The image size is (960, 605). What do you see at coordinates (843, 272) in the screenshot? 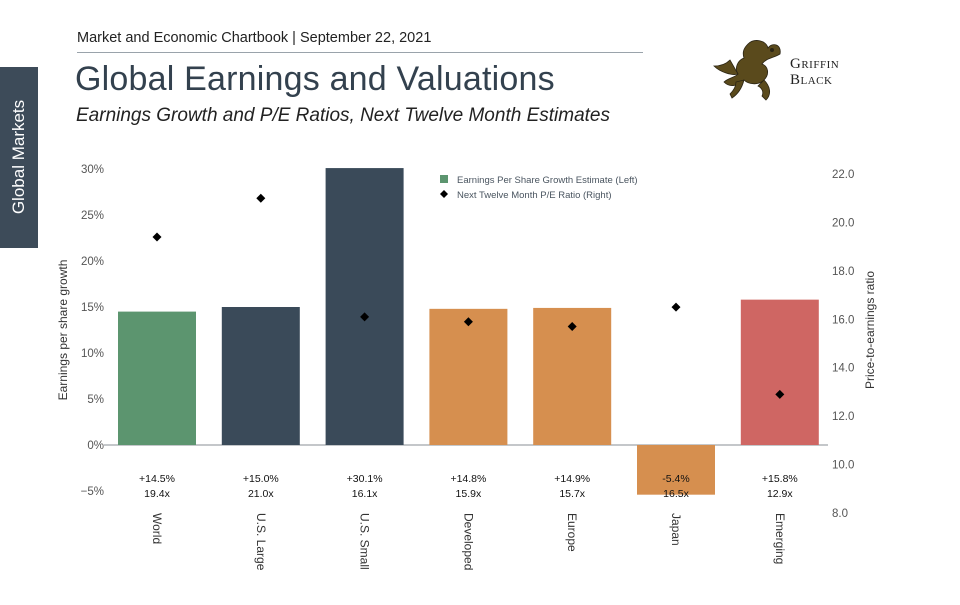
I see `right-tick-label: 18.0` at bounding box center [843, 272].